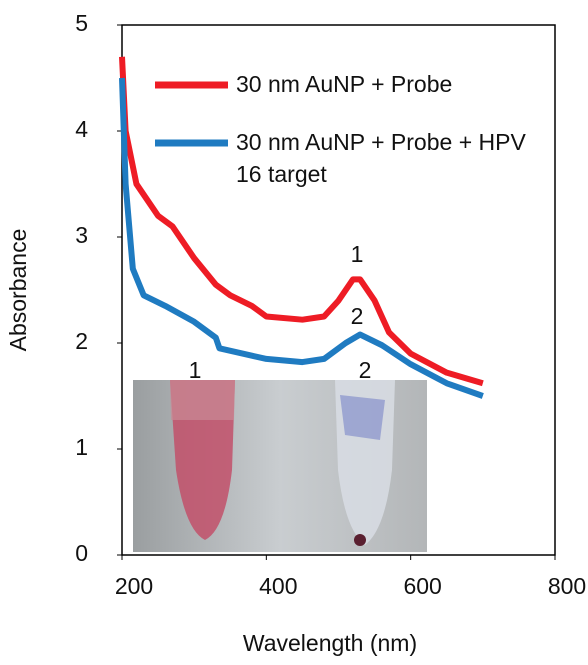  I want to click on y-tick-label: 0, so click(81, 553).